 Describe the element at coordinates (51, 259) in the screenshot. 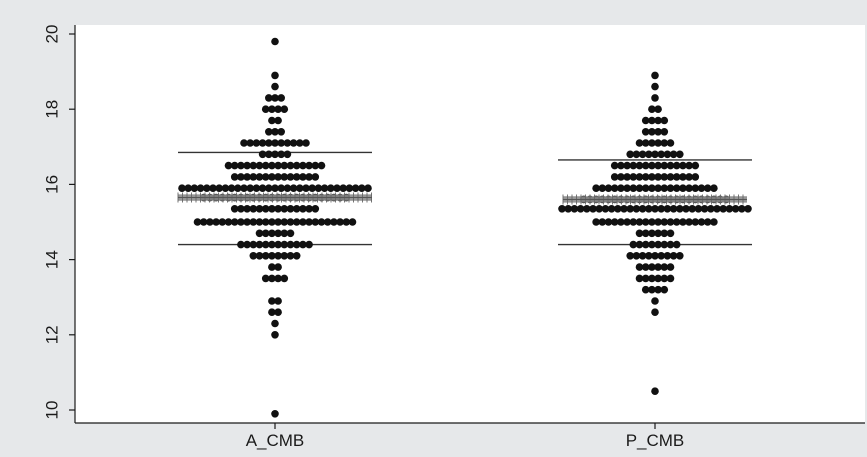

I see `y-tick-label-14: 14` at that location.